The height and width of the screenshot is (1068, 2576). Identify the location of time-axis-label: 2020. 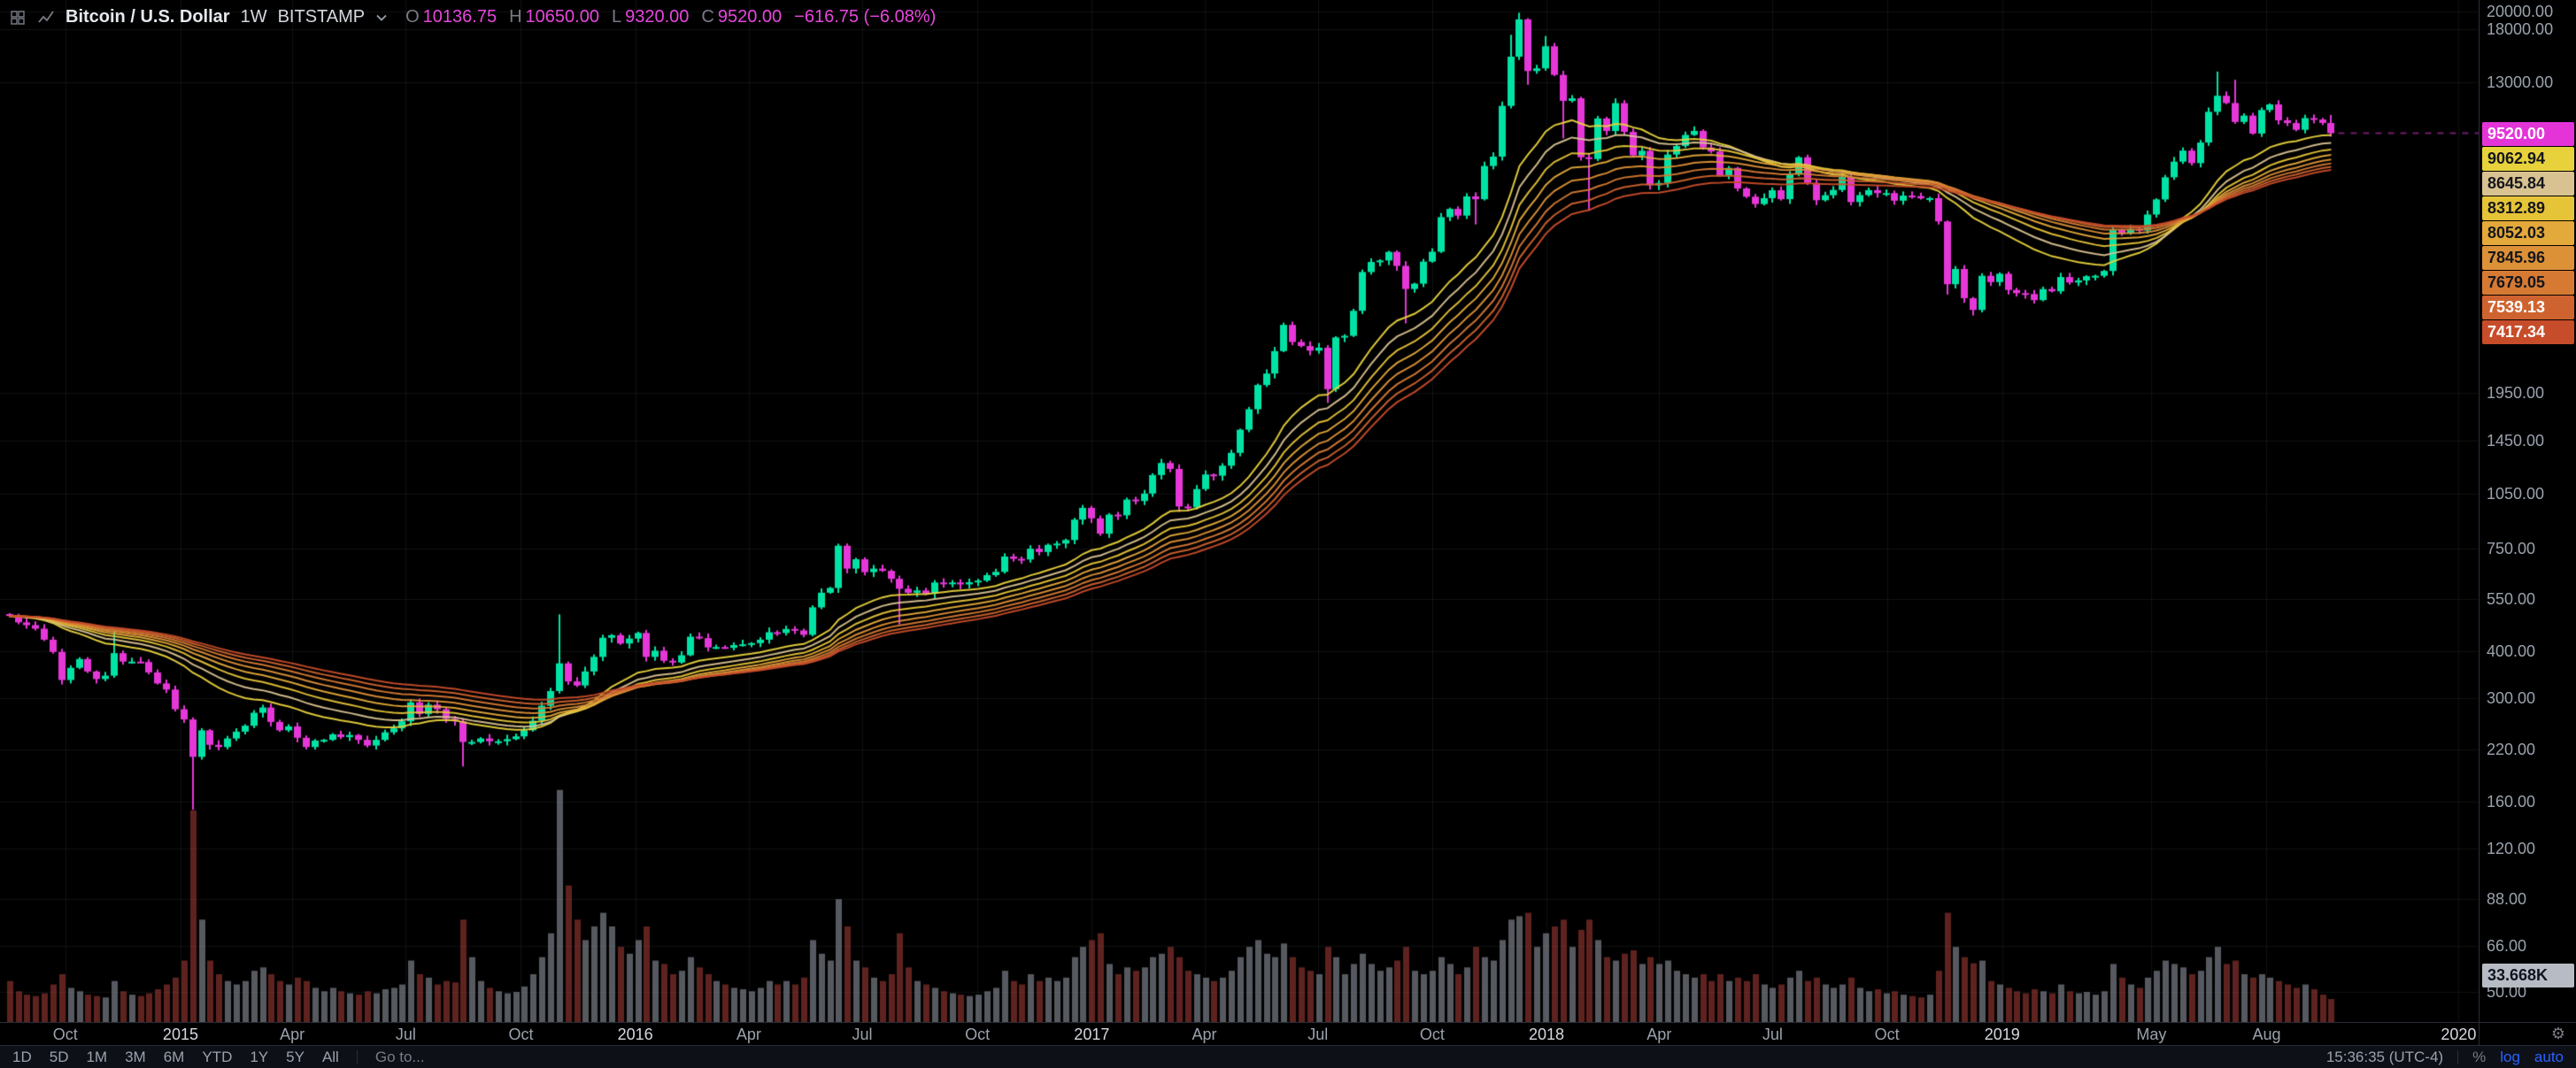
(2459, 1034).